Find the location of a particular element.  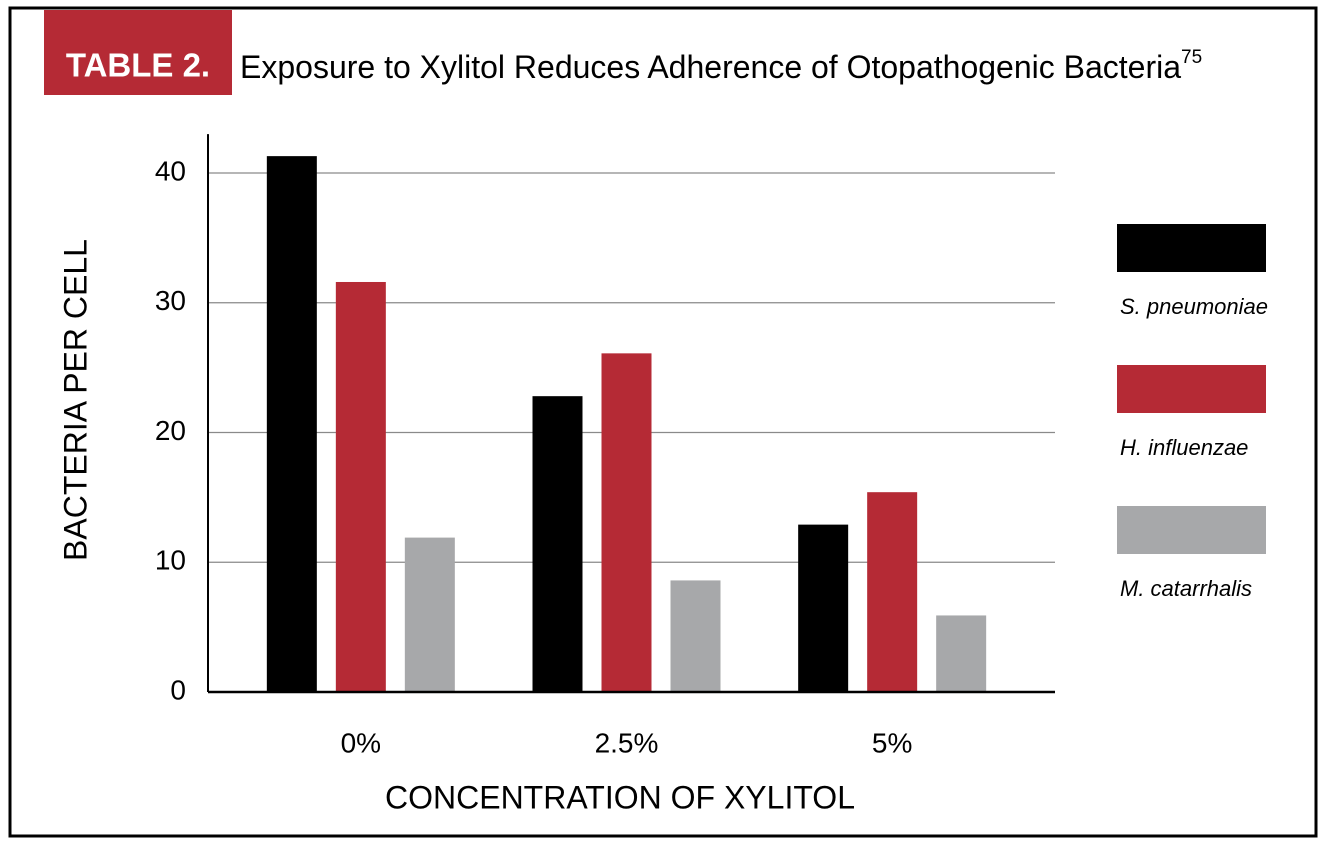

x-tick-label: 0% is located at coordinates (361, 742).